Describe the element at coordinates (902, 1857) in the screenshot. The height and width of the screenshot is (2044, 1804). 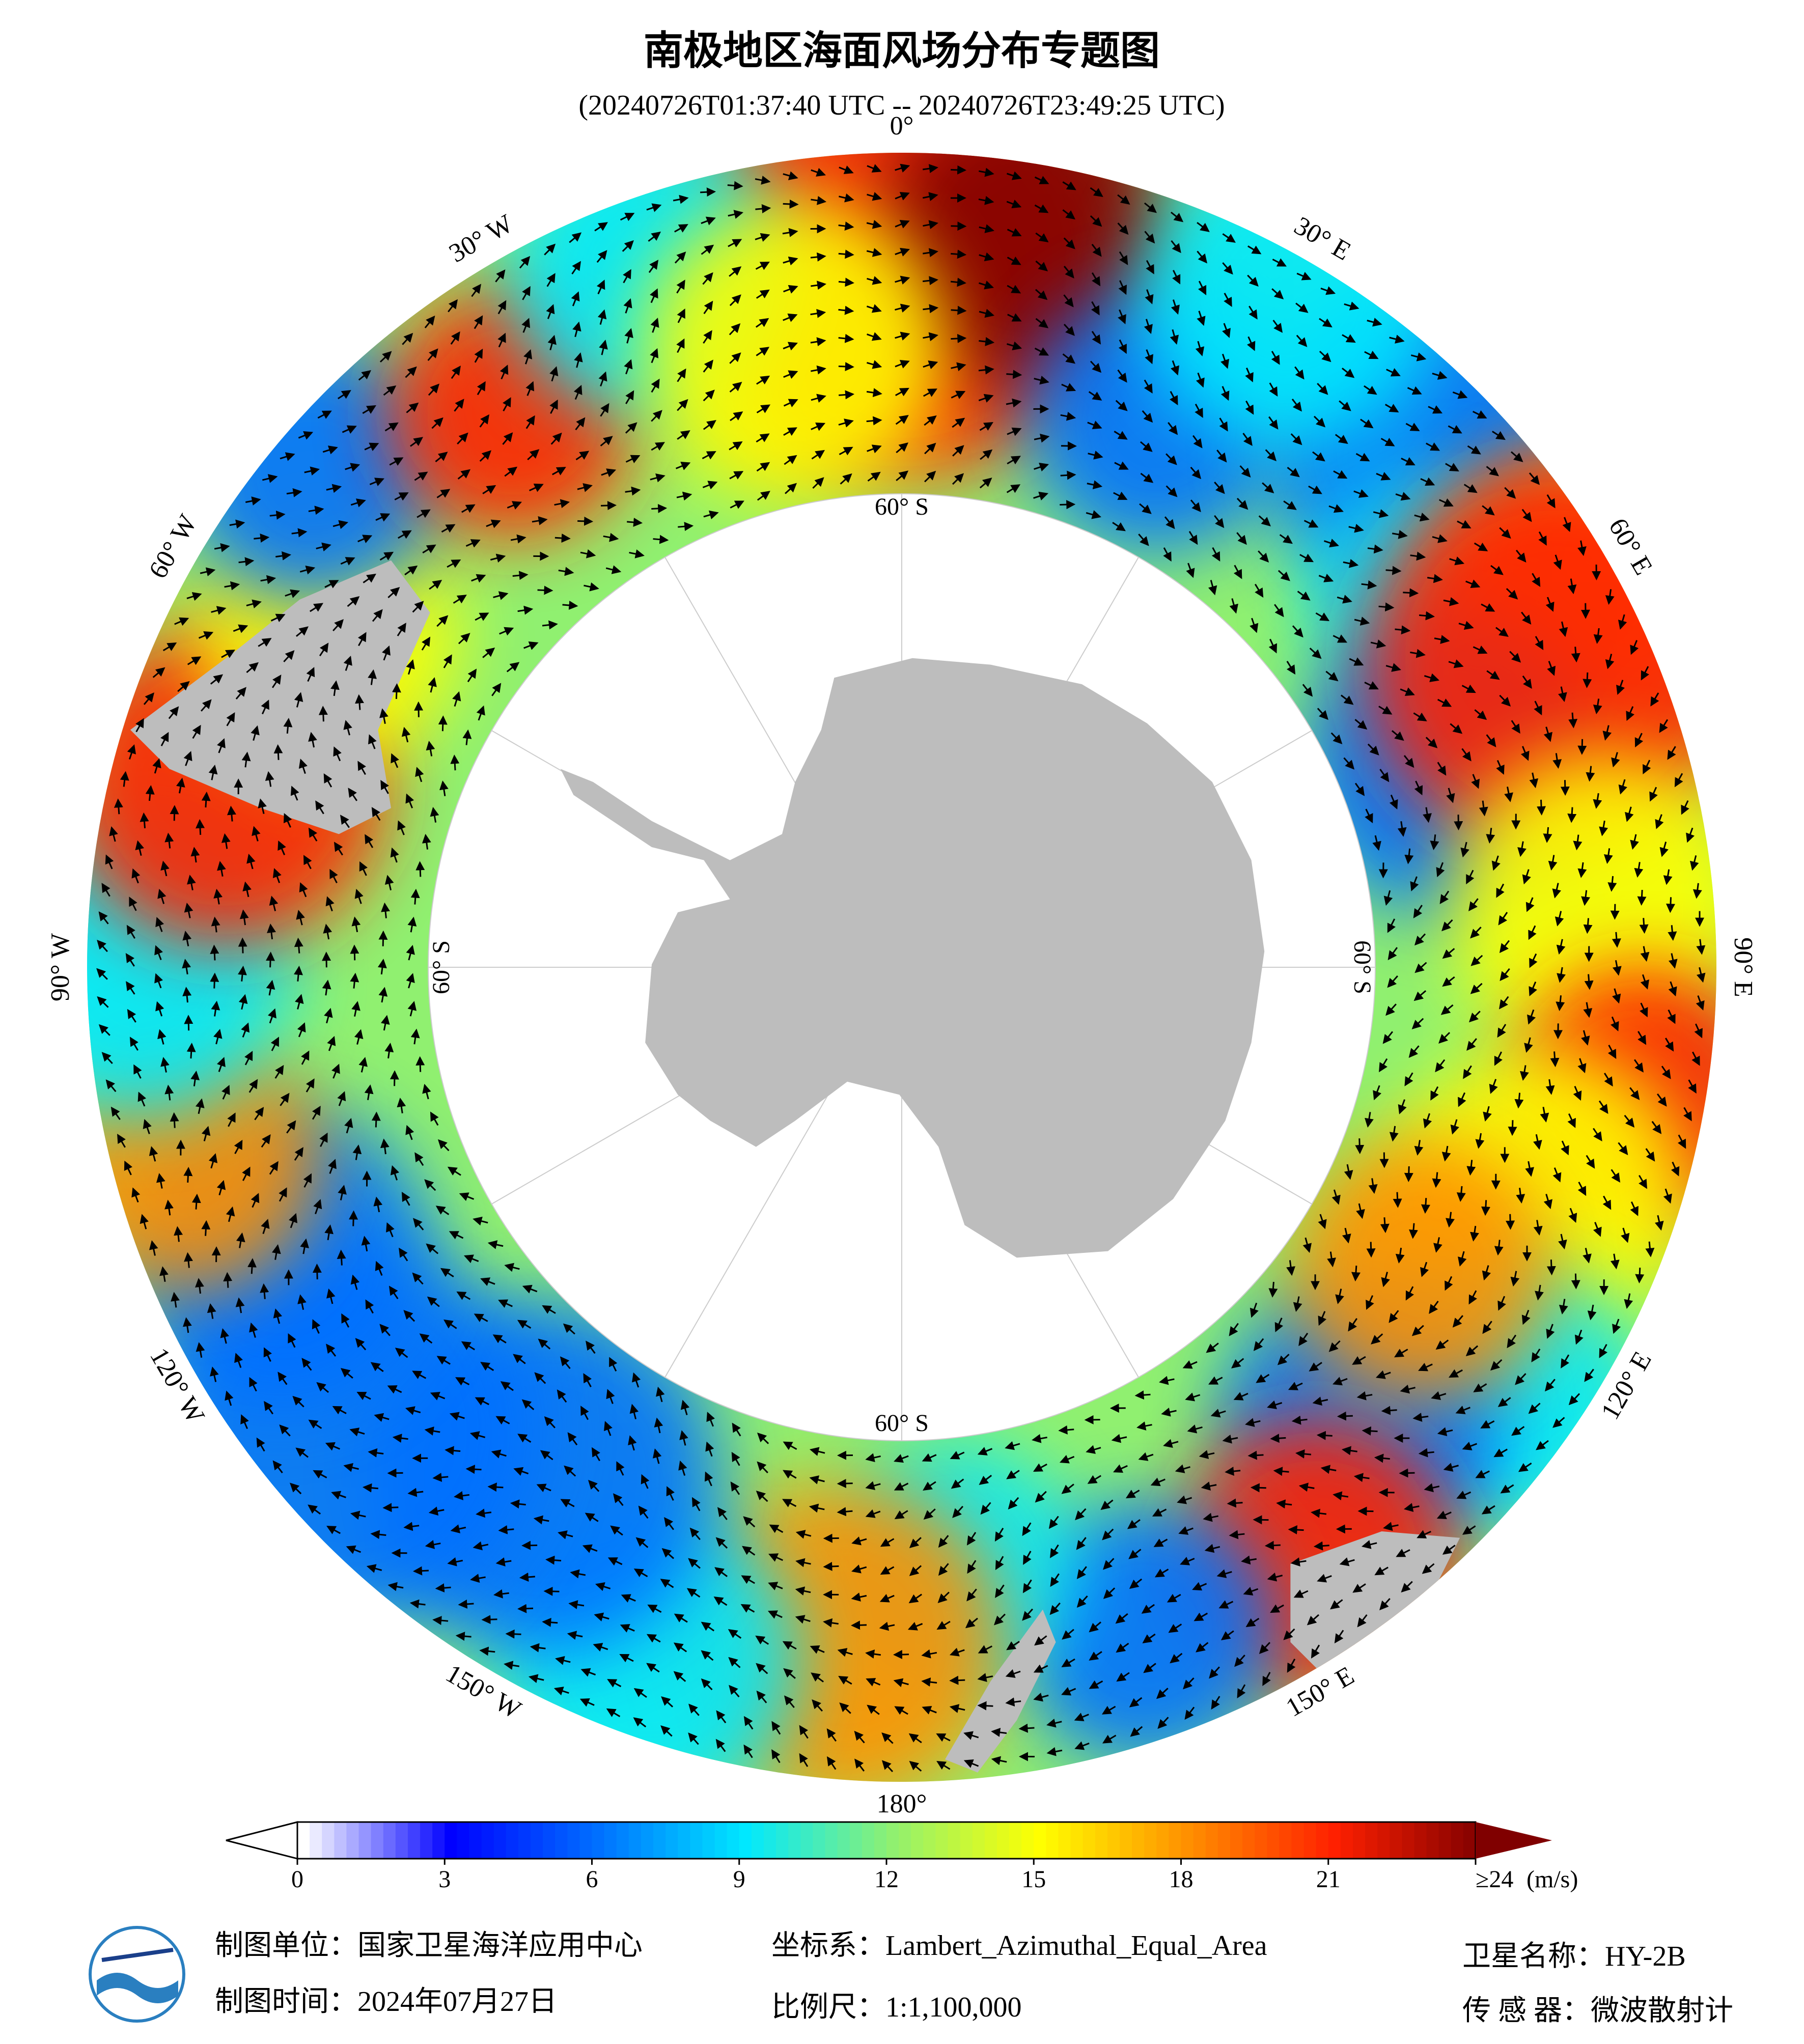
I see `colorbar: 0 3 6 9 12 15 18 21 ≥24 (m/s)` at that location.